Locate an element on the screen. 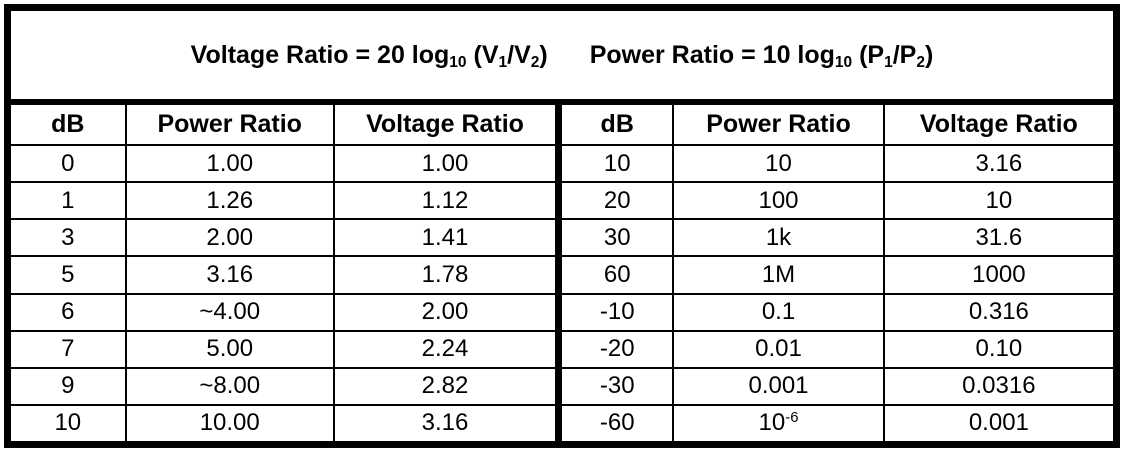 Image resolution: width=1124 pixels, height=452 pixels. table-cell: -30 is located at coordinates (615, 386).